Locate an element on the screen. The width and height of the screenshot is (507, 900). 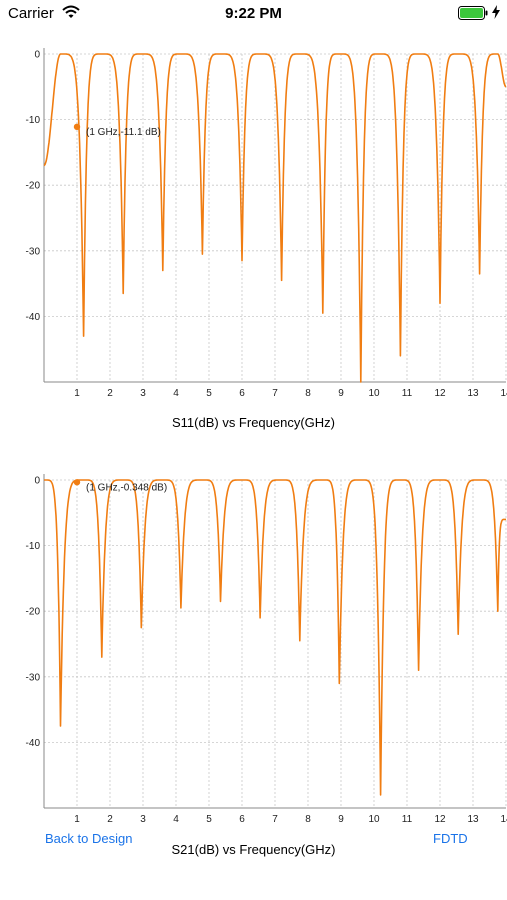
s11-axis-title: S11(dB) vs Frequency(GHz) is located at coordinates (253, 422).